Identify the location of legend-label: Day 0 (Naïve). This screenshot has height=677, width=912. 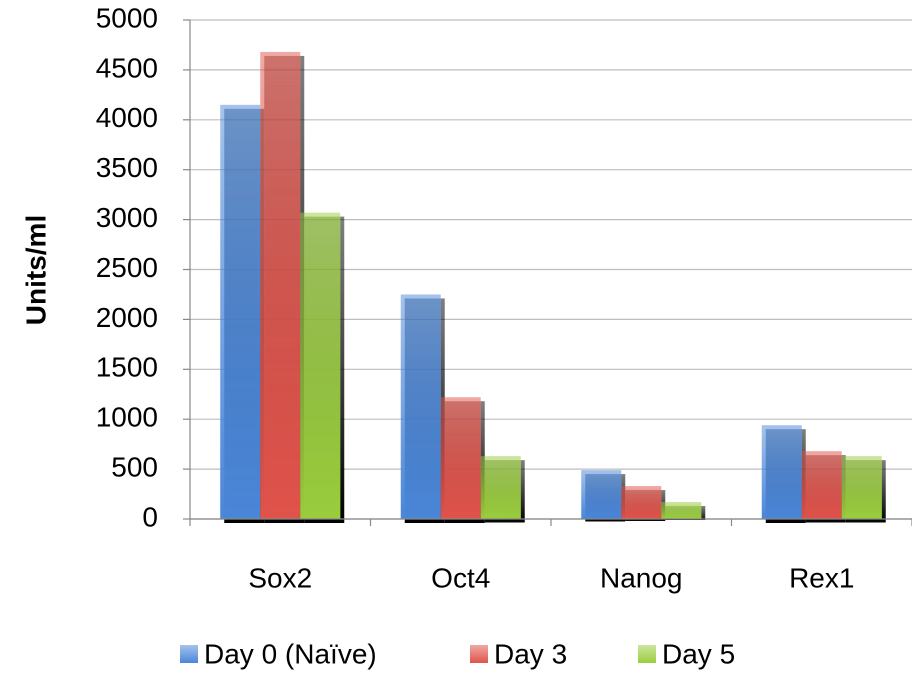
(290, 653).